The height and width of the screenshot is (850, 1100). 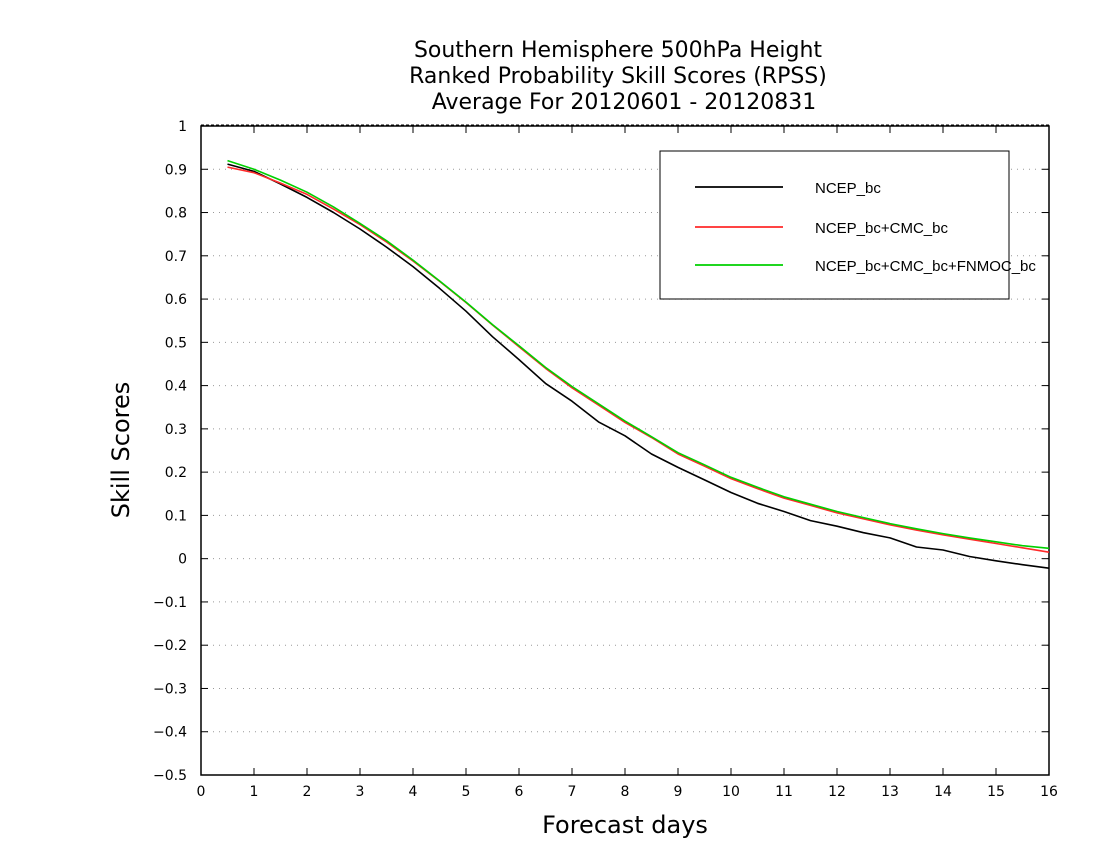 What do you see at coordinates (466, 792) in the screenshot?
I see `x-tick-label: 5` at bounding box center [466, 792].